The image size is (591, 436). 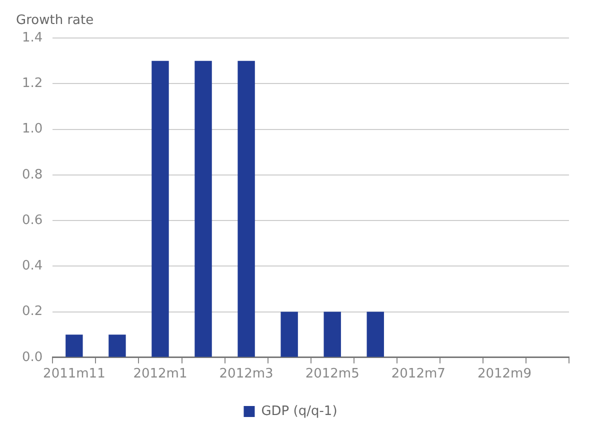 I want to click on legend-label: GDP (q/q-1), so click(x=299, y=411).